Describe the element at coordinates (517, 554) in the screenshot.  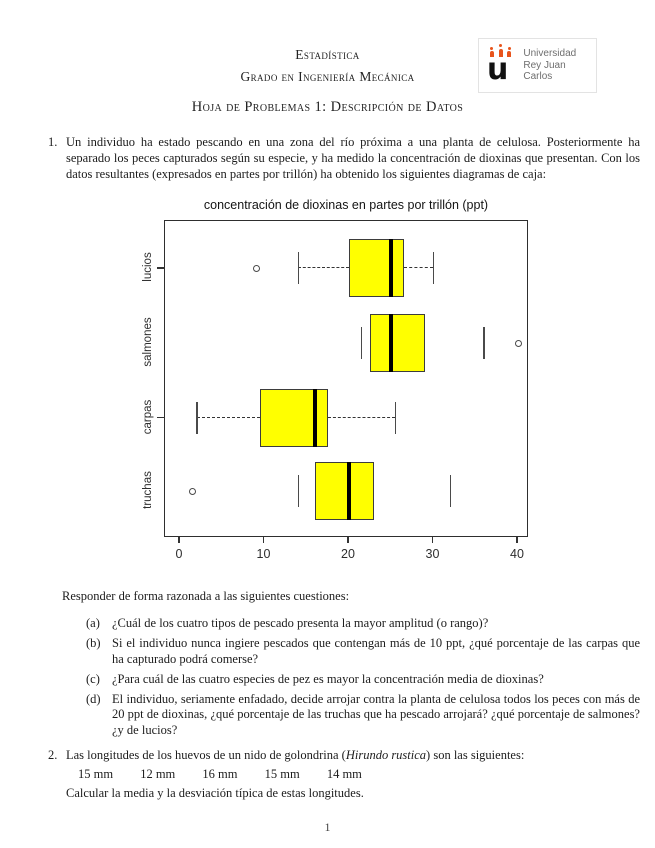
I see `x-axis-tick-label: 40` at that location.